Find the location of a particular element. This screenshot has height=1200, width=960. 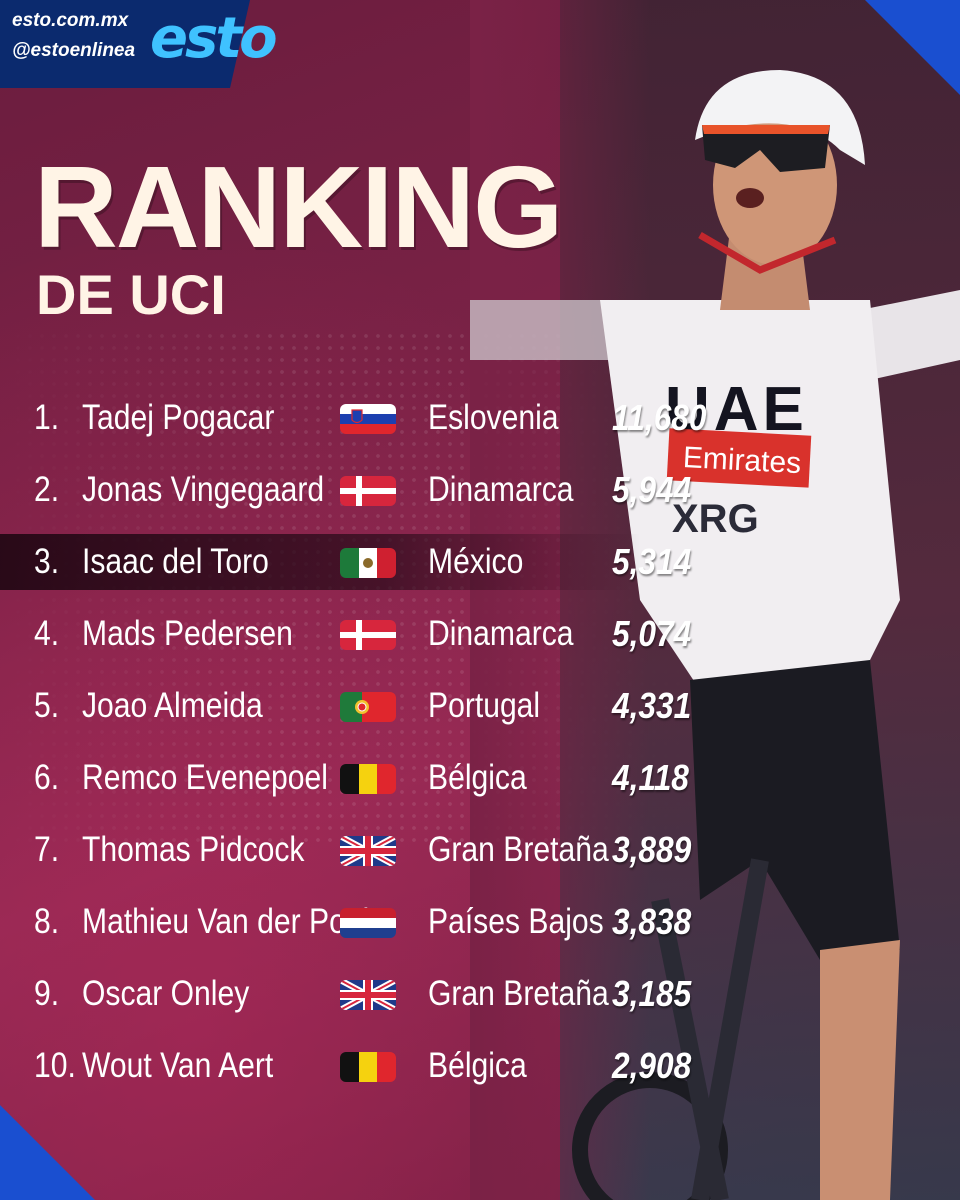

ranking-row: 2. Jonas Vingegaard Dinamarca 5,944 is located at coordinates (480, 490).